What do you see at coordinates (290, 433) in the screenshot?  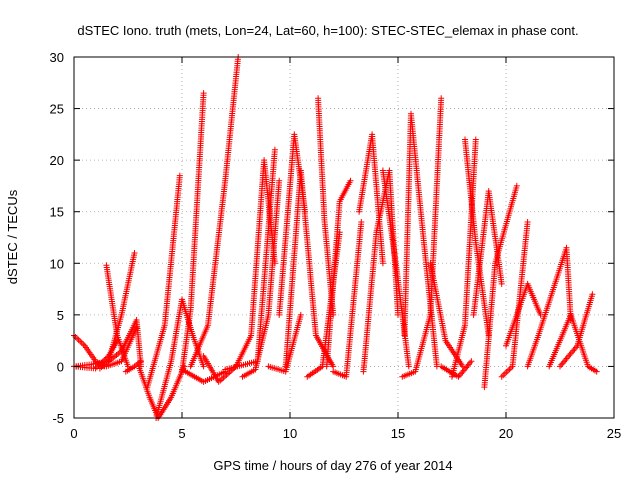 I see `x-tick-label: 10` at bounding box center [290, 433].